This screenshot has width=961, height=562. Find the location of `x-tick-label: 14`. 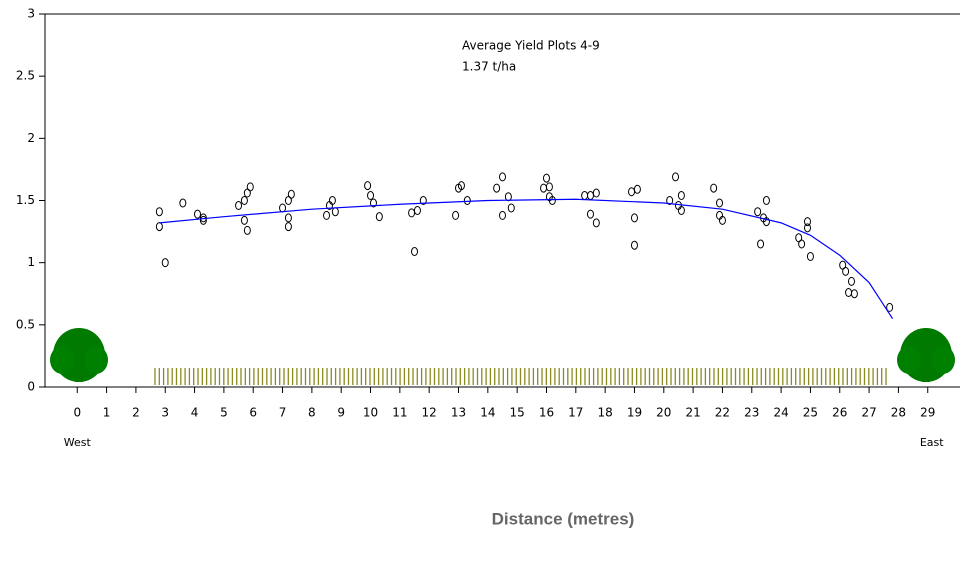

x-tick-label: 14 is located at coordinates (487, 413).